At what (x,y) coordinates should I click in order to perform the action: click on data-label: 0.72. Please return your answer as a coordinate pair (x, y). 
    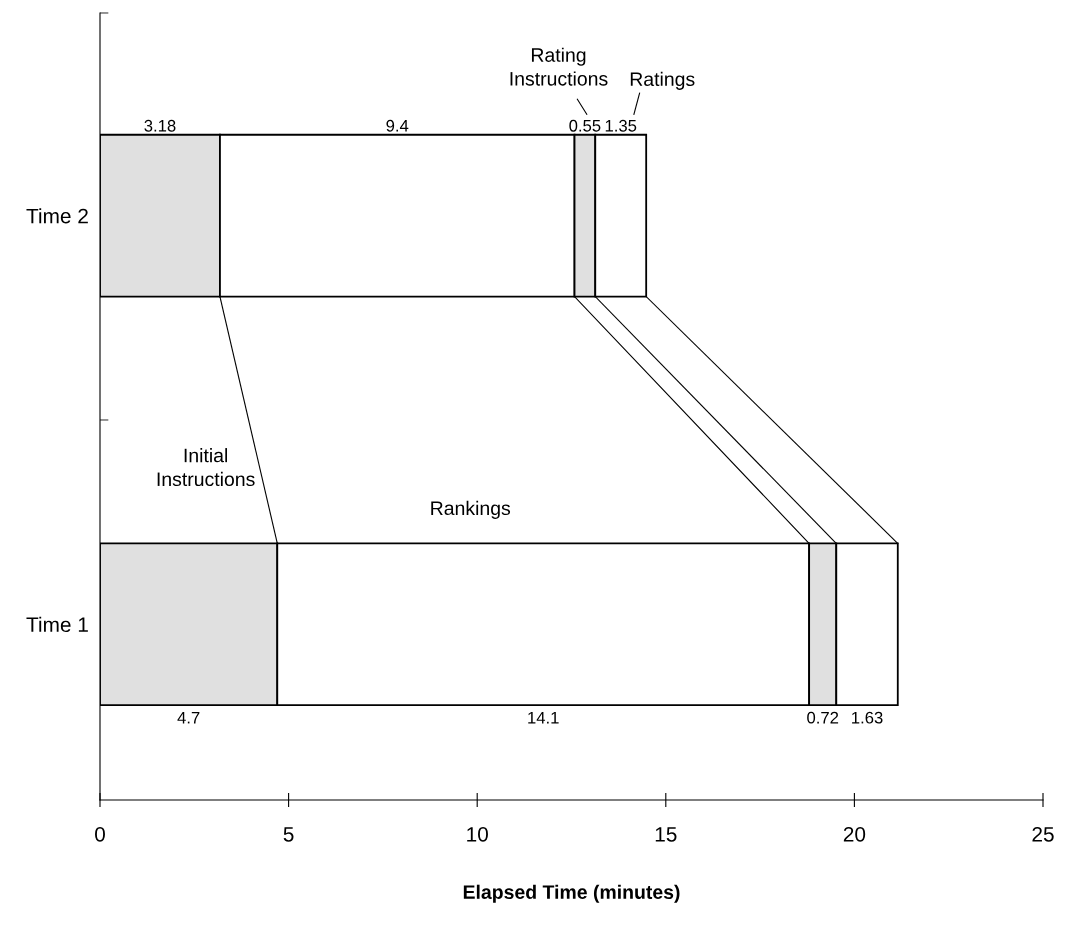
    Looking at the image, I should click on (823, 717).